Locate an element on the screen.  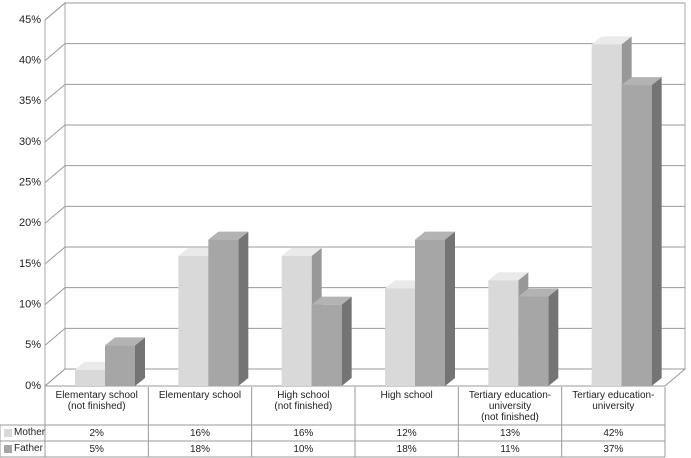
legend-label: Mother is located at coordinates (30, 432).